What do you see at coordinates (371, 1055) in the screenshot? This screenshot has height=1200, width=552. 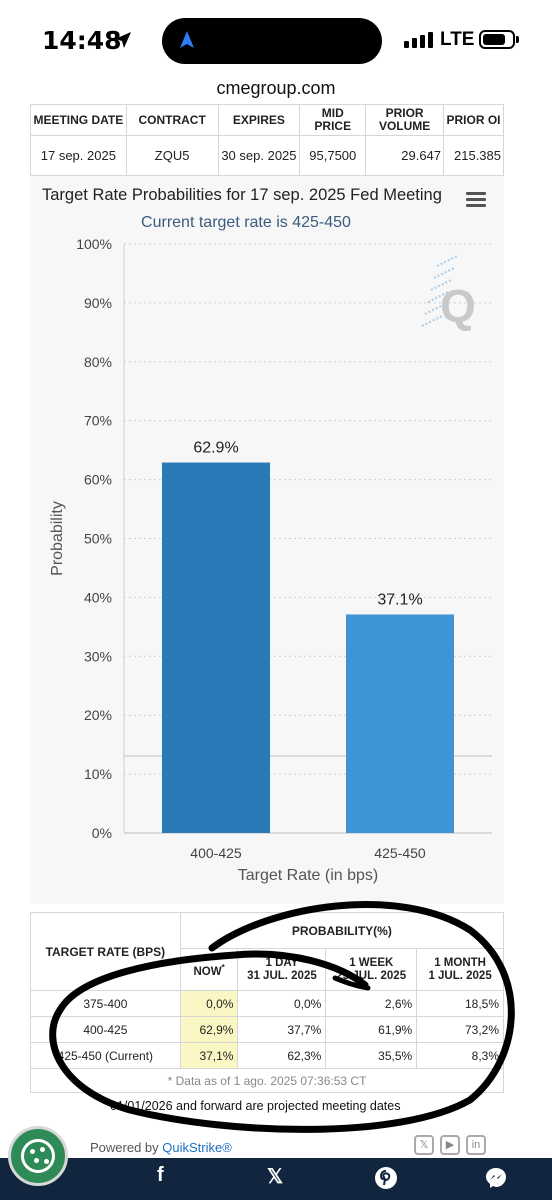 I see `cell-1-week: 35,5%` at bounding box center [371, 1055].